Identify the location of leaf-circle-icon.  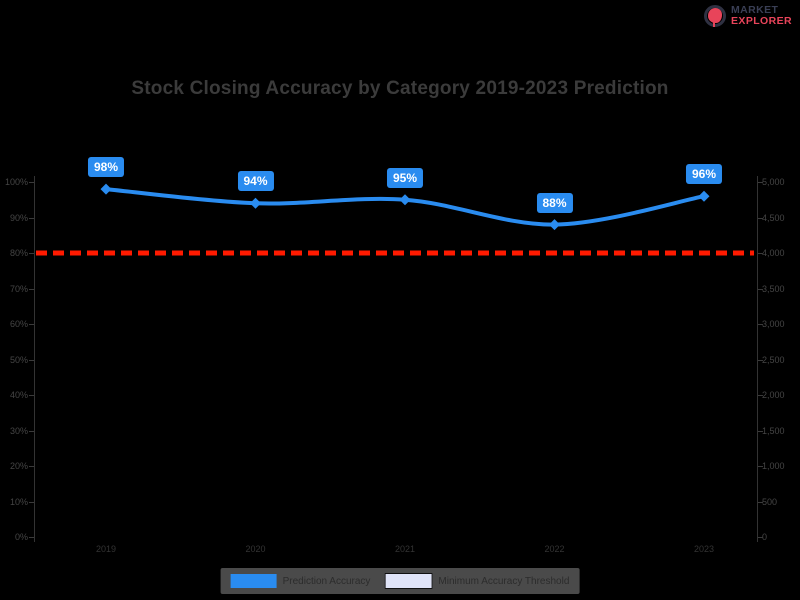
(715, 16).